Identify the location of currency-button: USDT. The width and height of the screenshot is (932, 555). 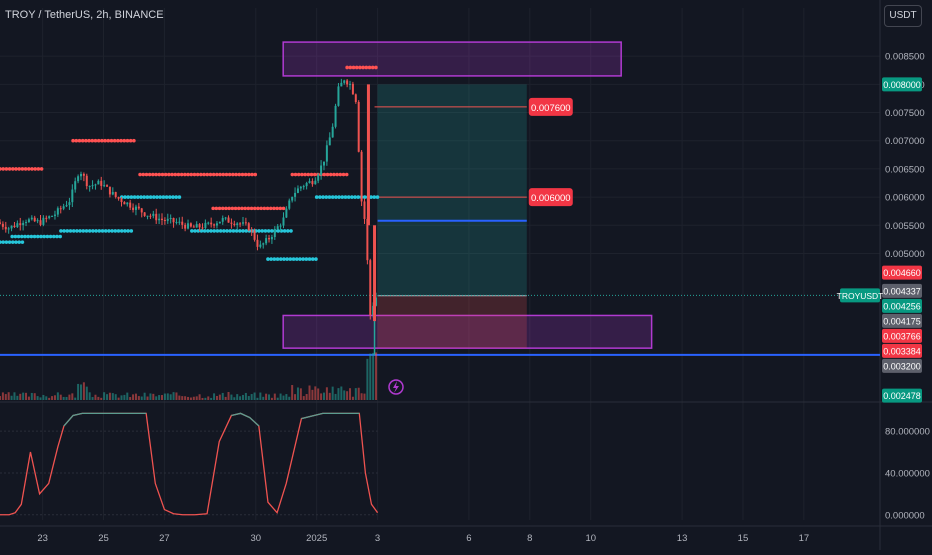
(903, 16).